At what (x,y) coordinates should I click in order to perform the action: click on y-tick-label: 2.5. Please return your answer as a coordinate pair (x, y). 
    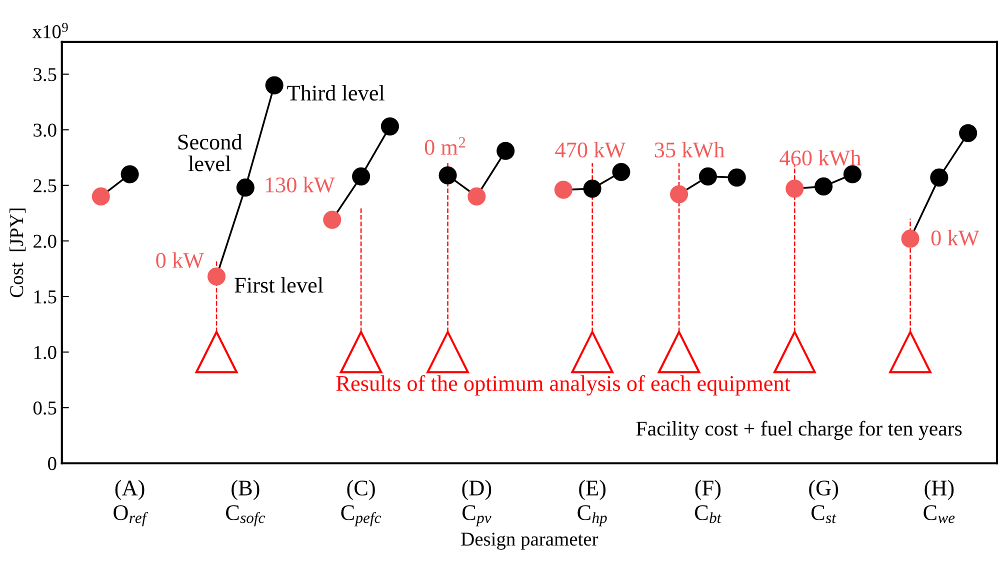
    Looking at the image, I should click on (45, 185).